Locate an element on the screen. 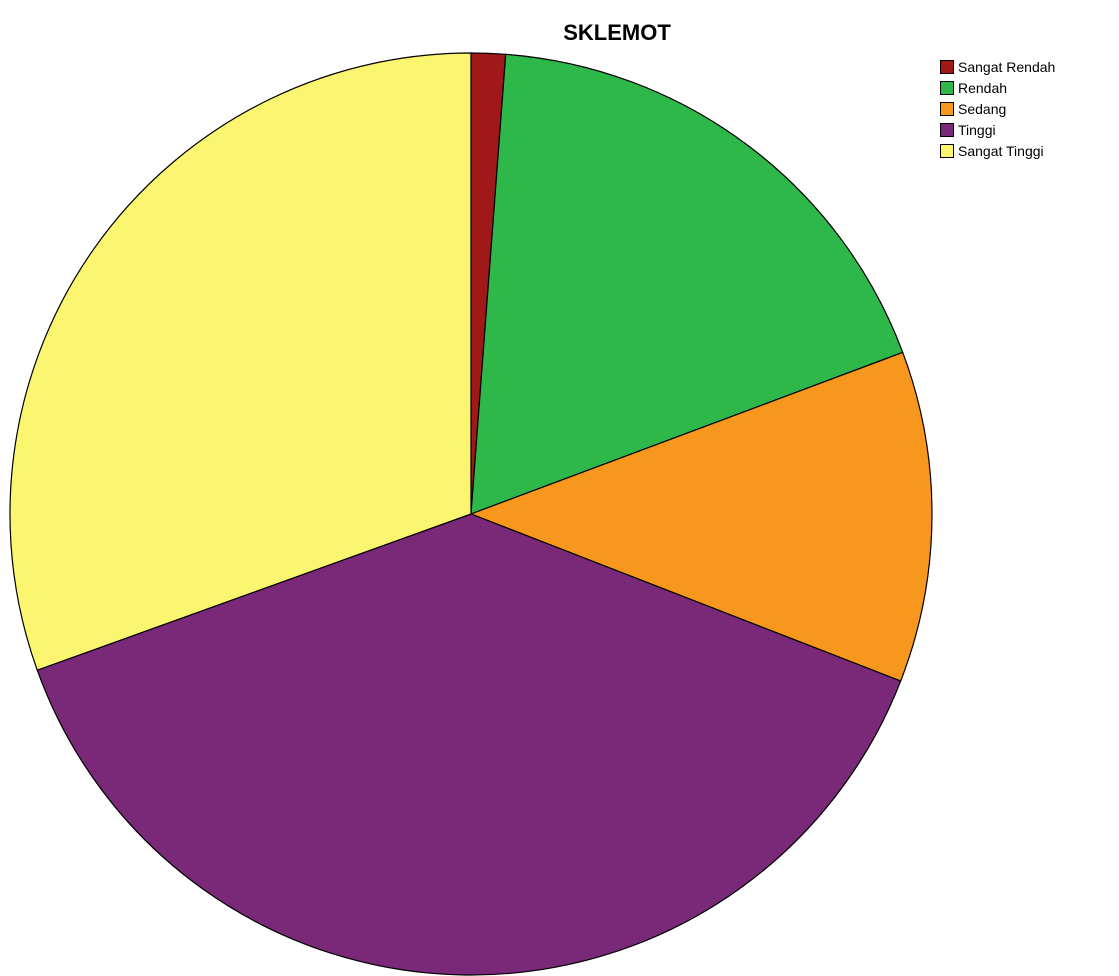 The height and width of the screenshot is (976, 1119). legend-label: Rendah is located at coordinates (983, 87).